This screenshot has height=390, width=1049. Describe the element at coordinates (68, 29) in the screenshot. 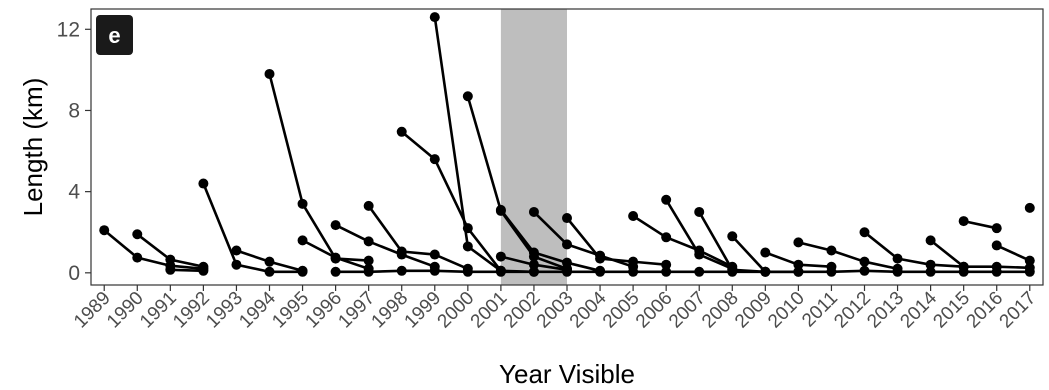

I see `y-tick-label: 12` at that location.